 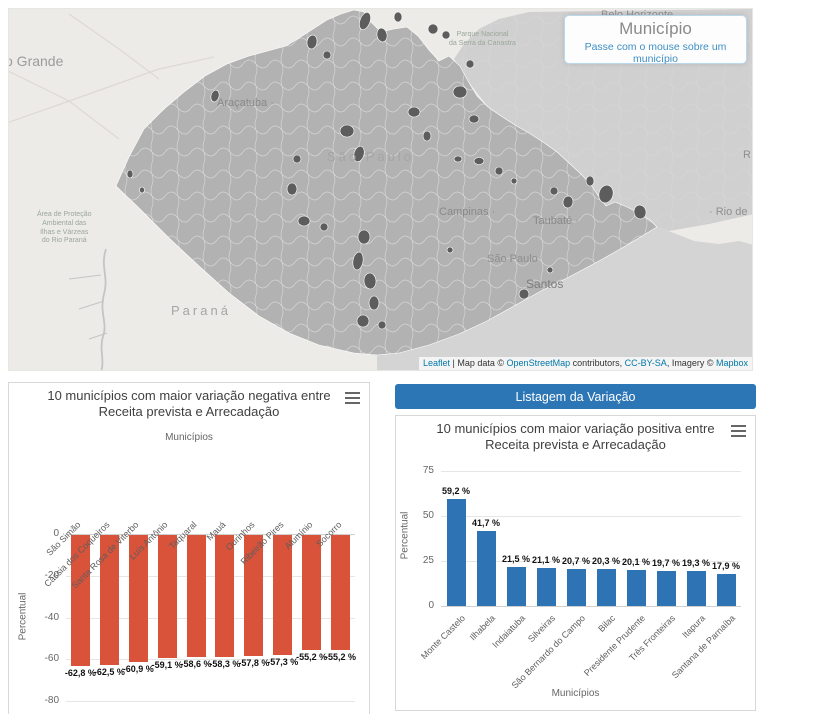 I want to click on y-axis-tick-label: 25, so click(x=428, y=560).